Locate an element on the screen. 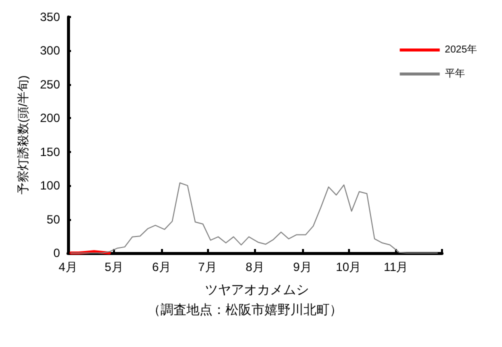 This screenshot has width=502, height=347. legend-label: 平年 is located at coordinates (454, 74).